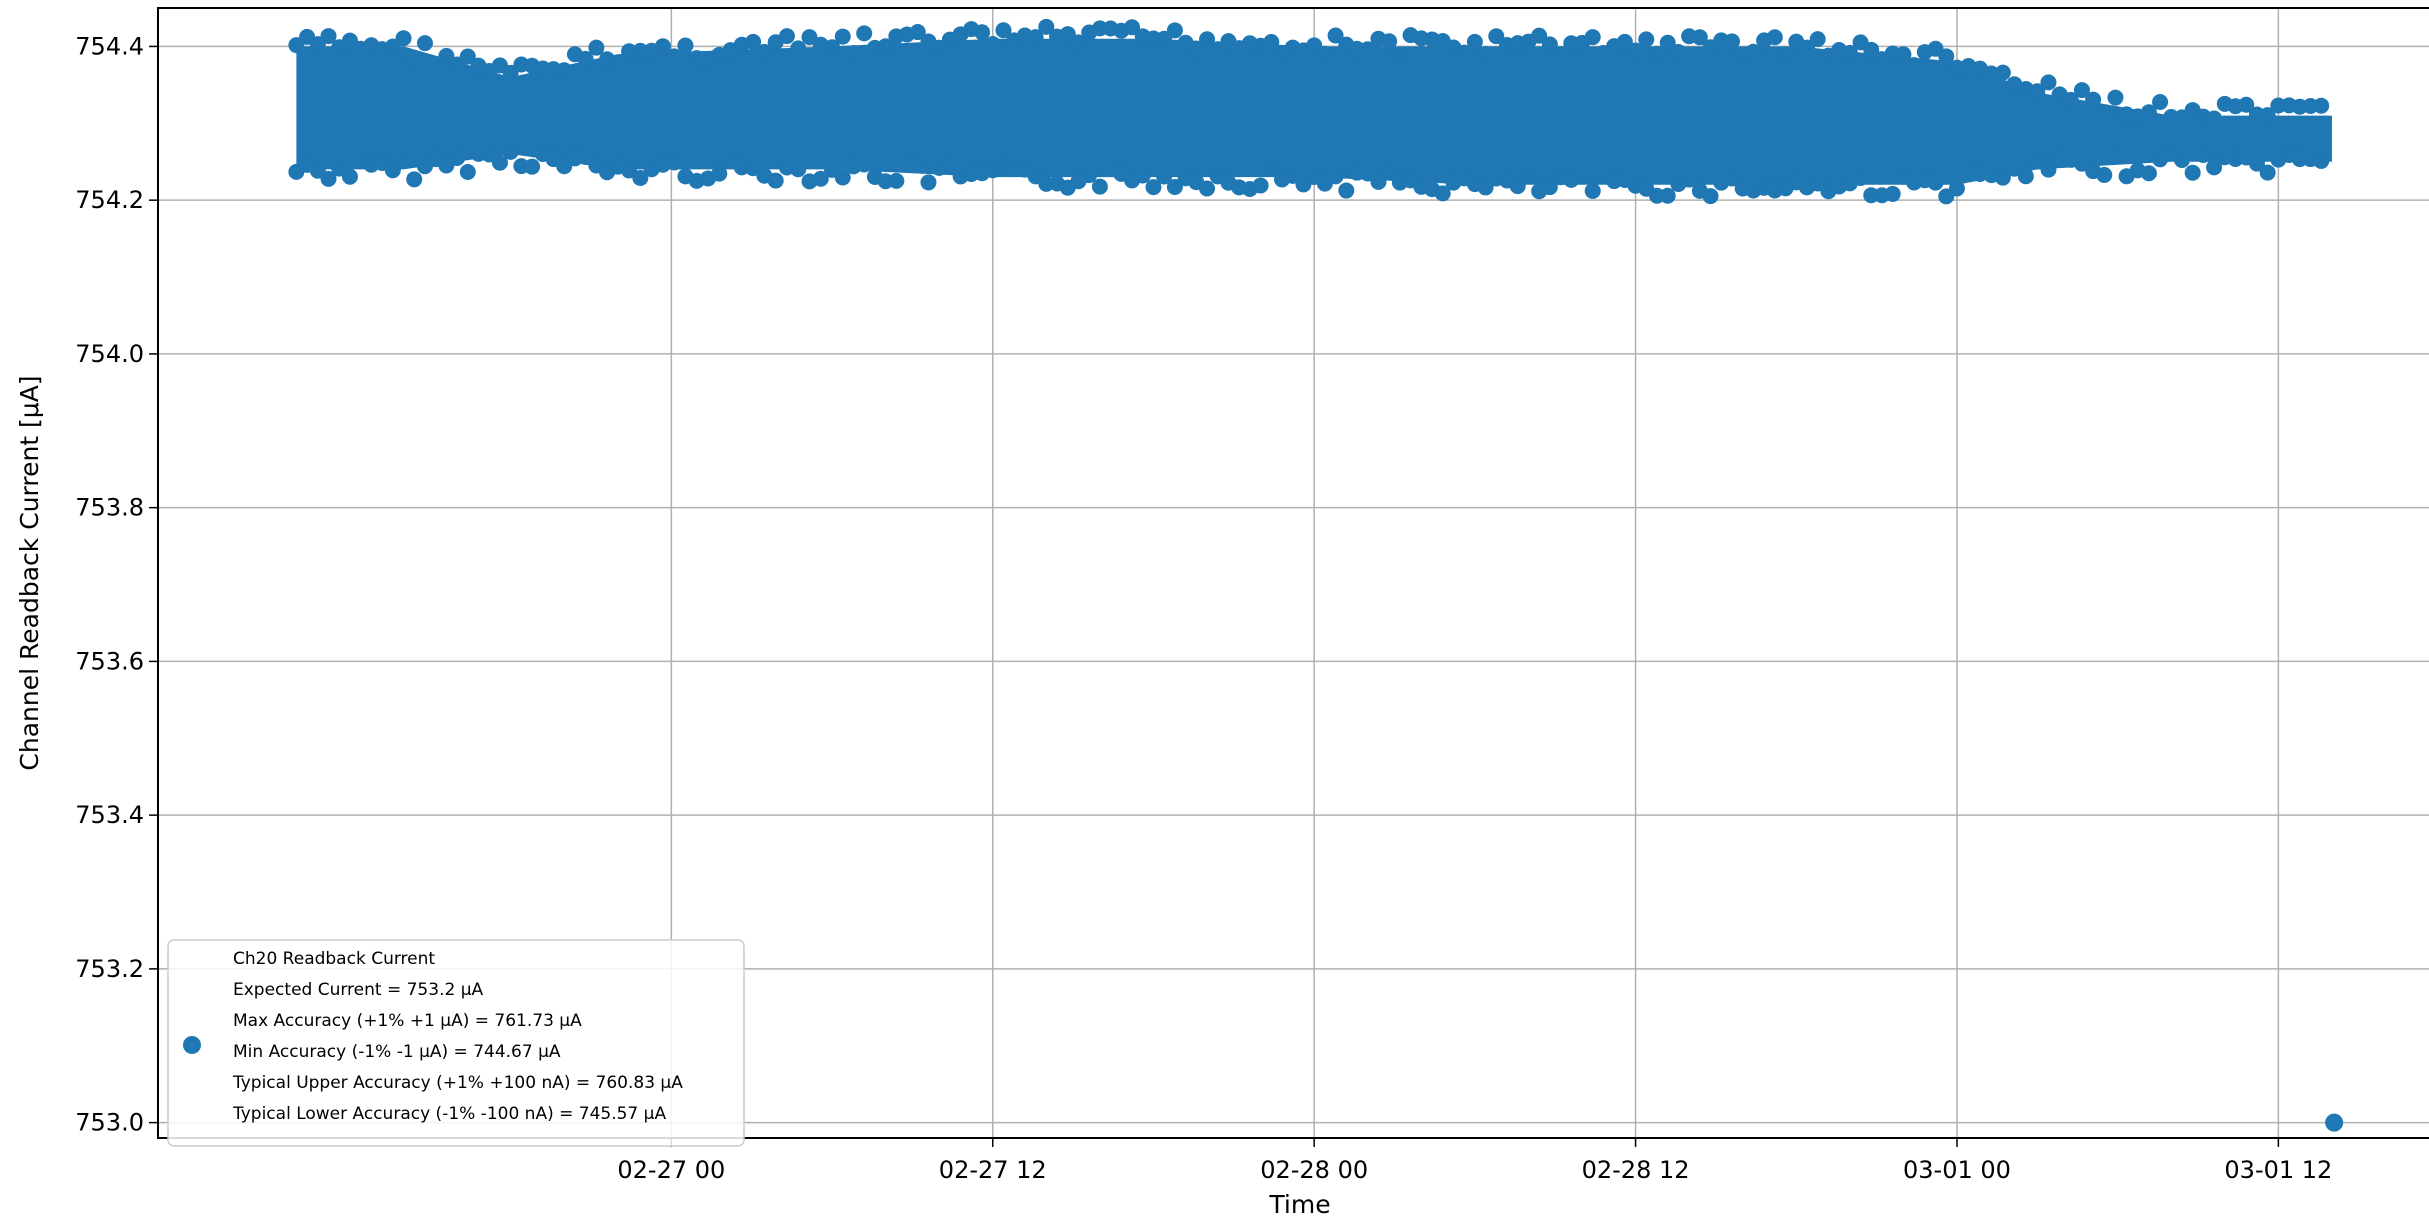 This screenshot has height=1220, width=2429. I want to click on x-axis-label: Time, so click(1299, 1204).